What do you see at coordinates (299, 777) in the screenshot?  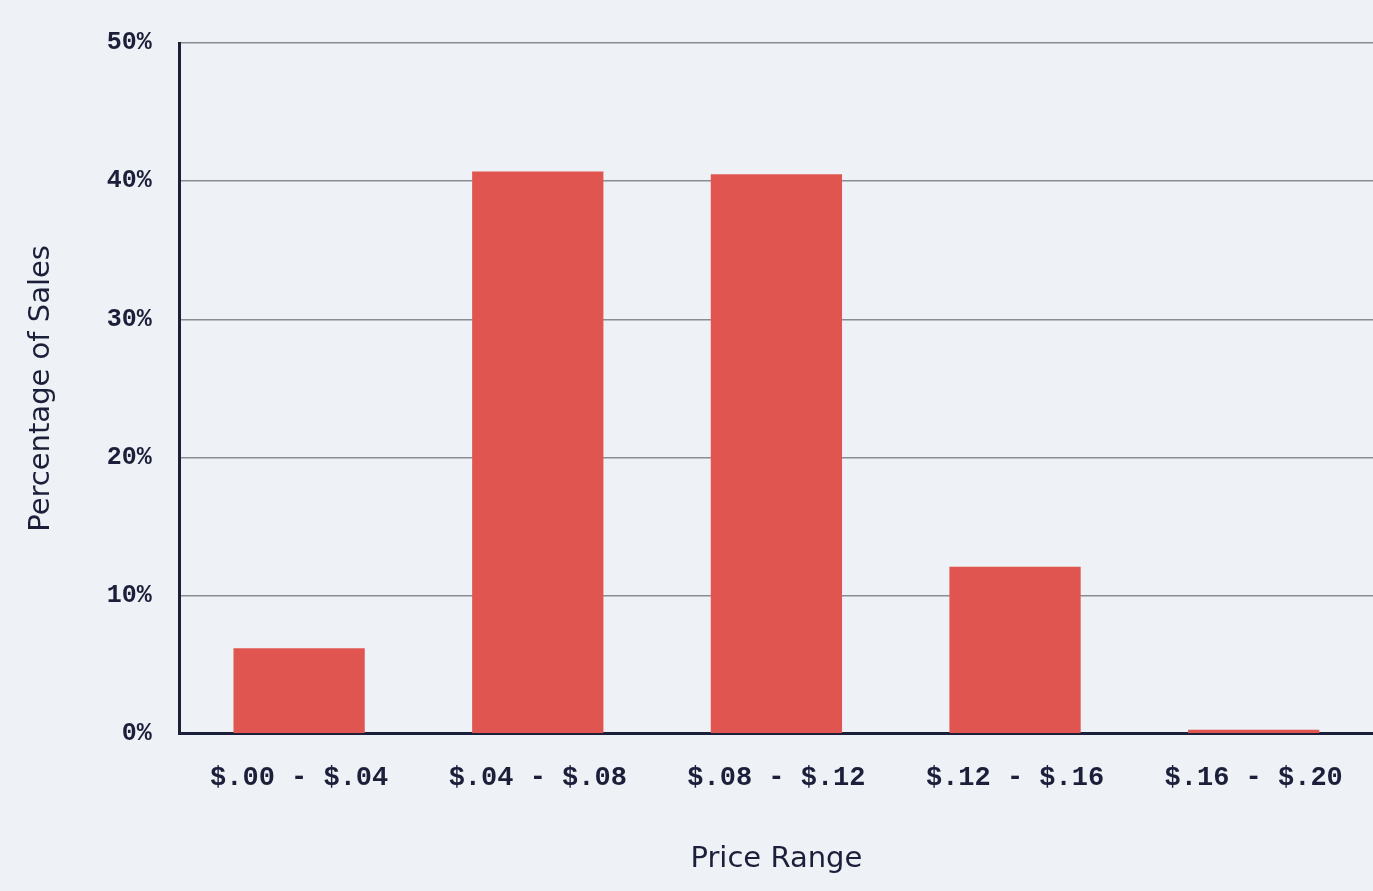 I see `x-tick-label: $.00 - $.04` at bounding box center [299, 777].